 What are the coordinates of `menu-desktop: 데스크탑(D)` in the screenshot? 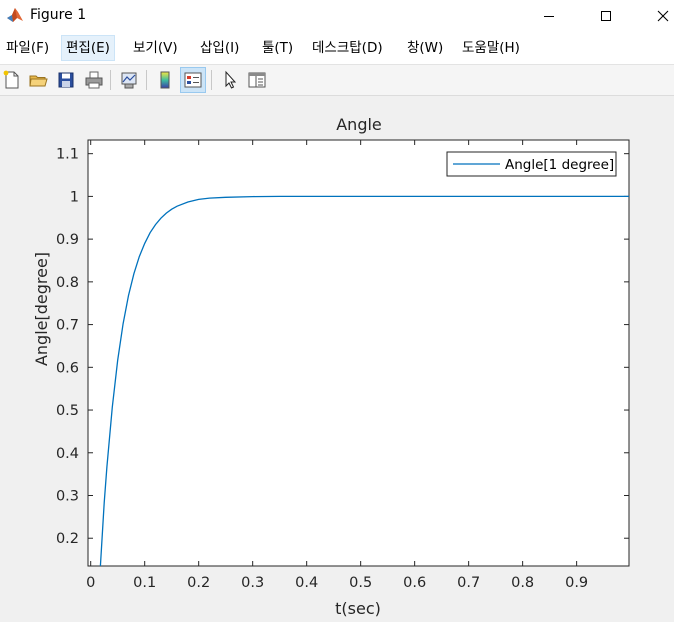 It's located at (347, 48).